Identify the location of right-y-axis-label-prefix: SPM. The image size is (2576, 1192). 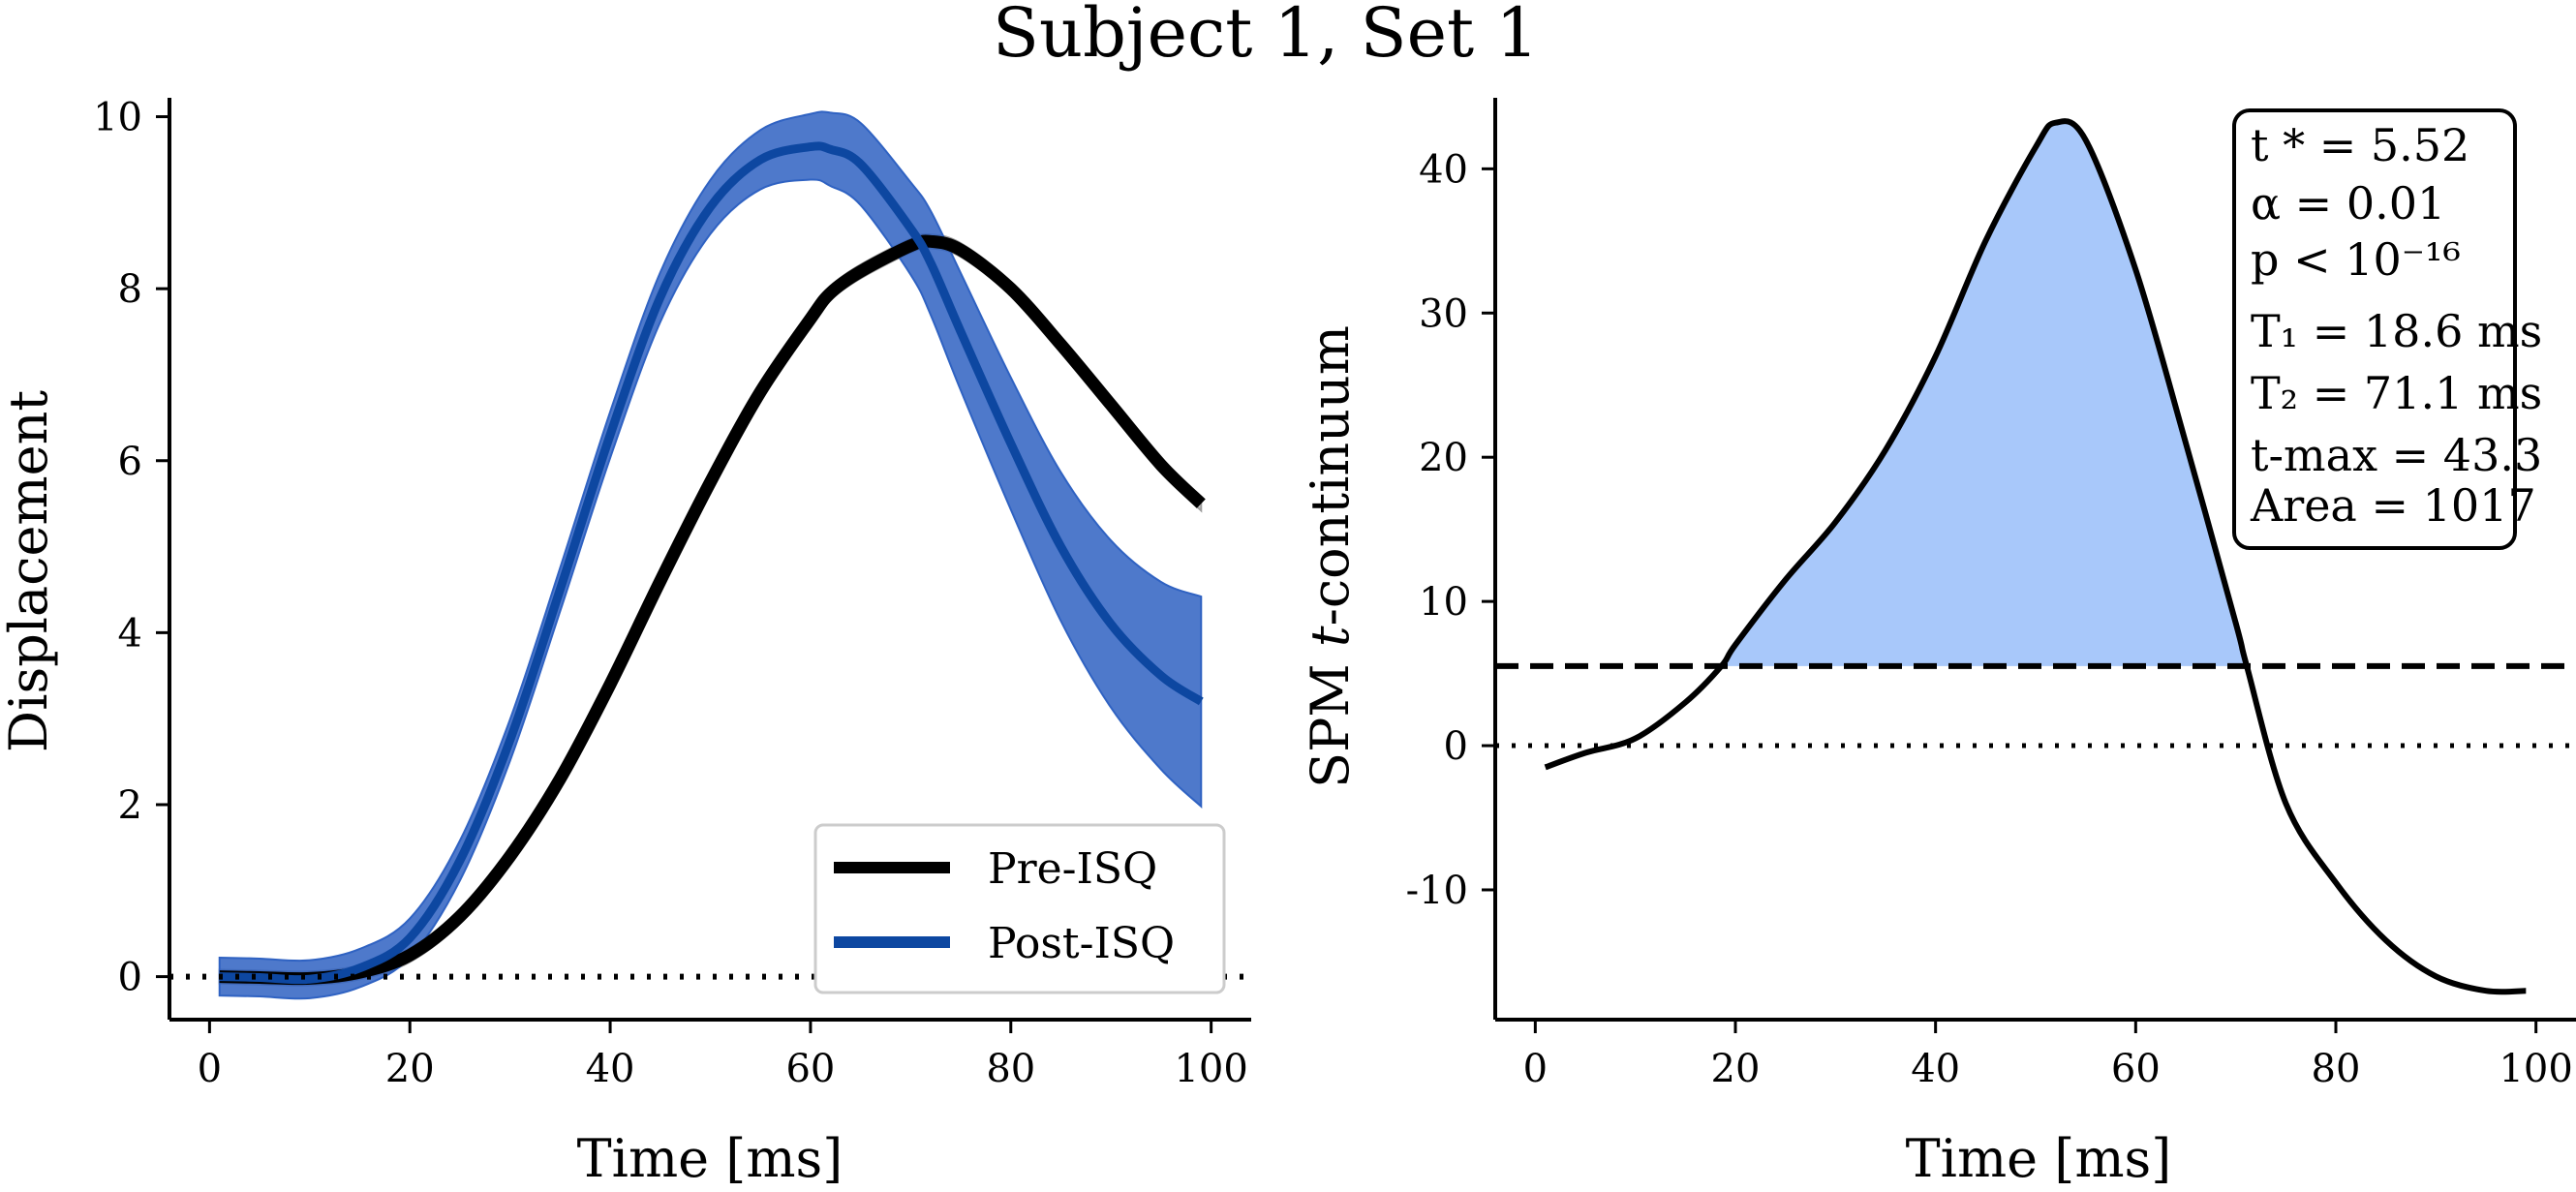
(1330, 717).